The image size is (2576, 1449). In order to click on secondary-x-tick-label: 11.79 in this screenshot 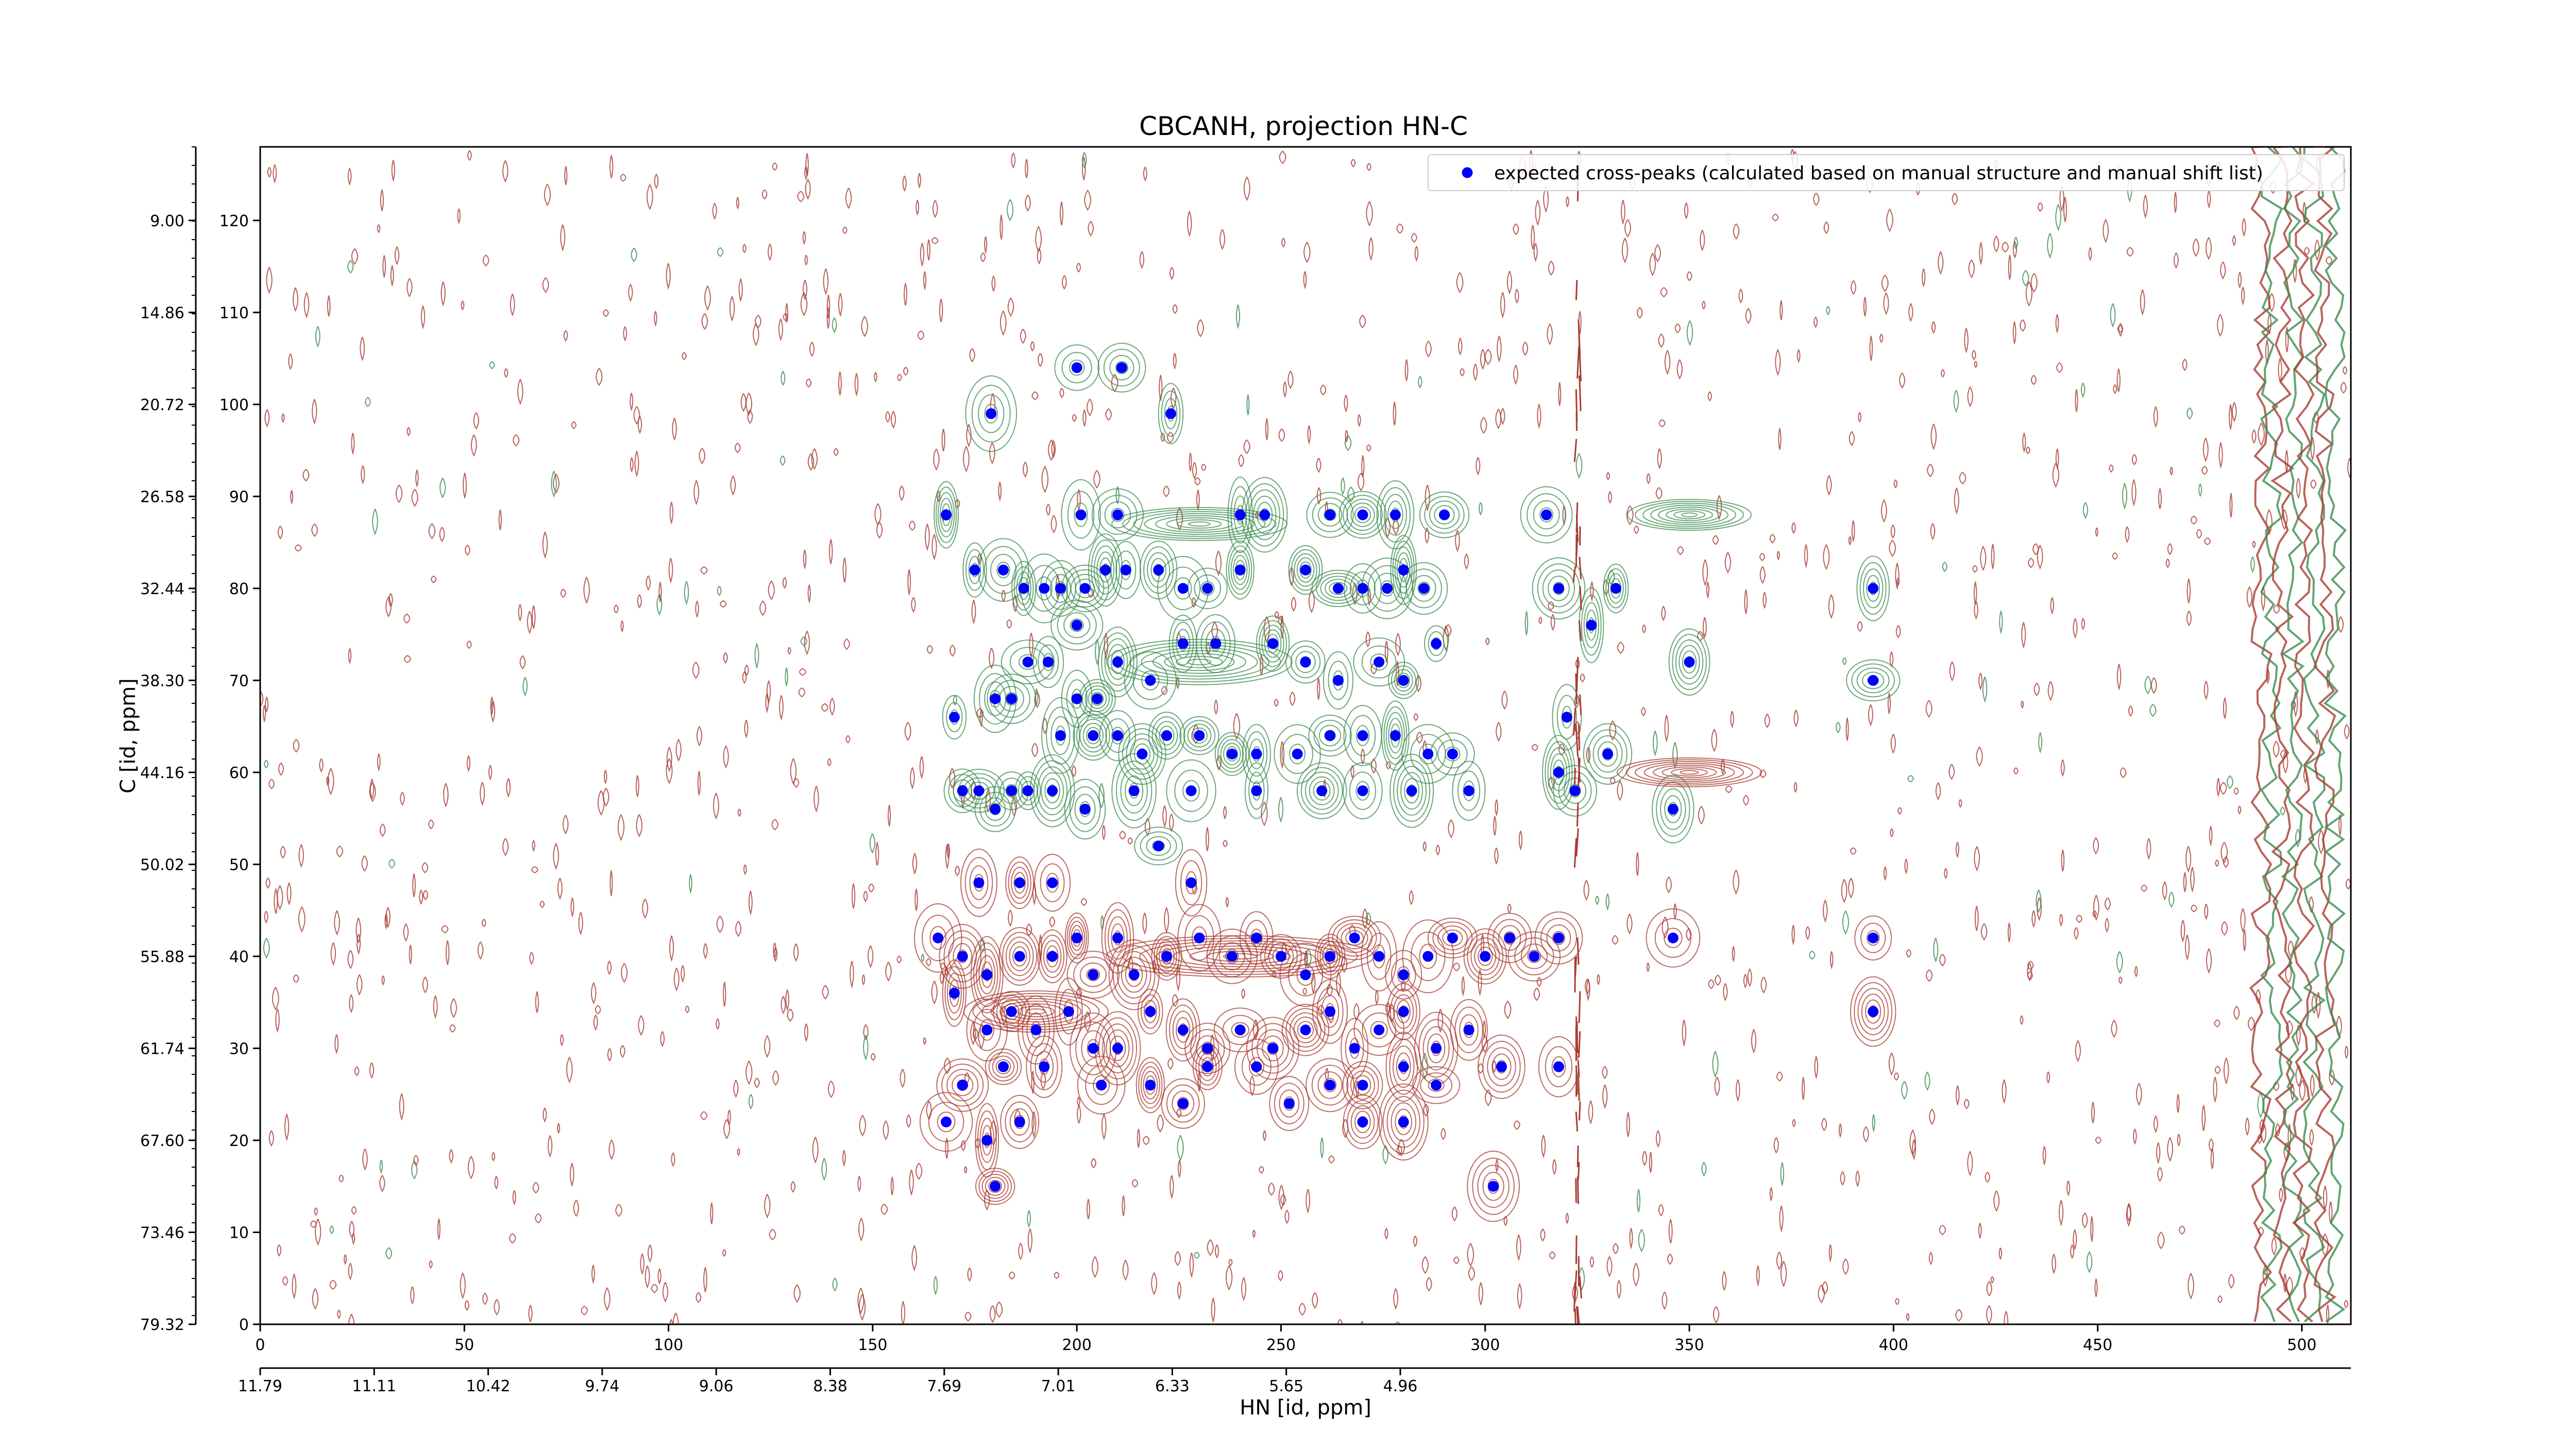, I will do `click(260, 1386)`.